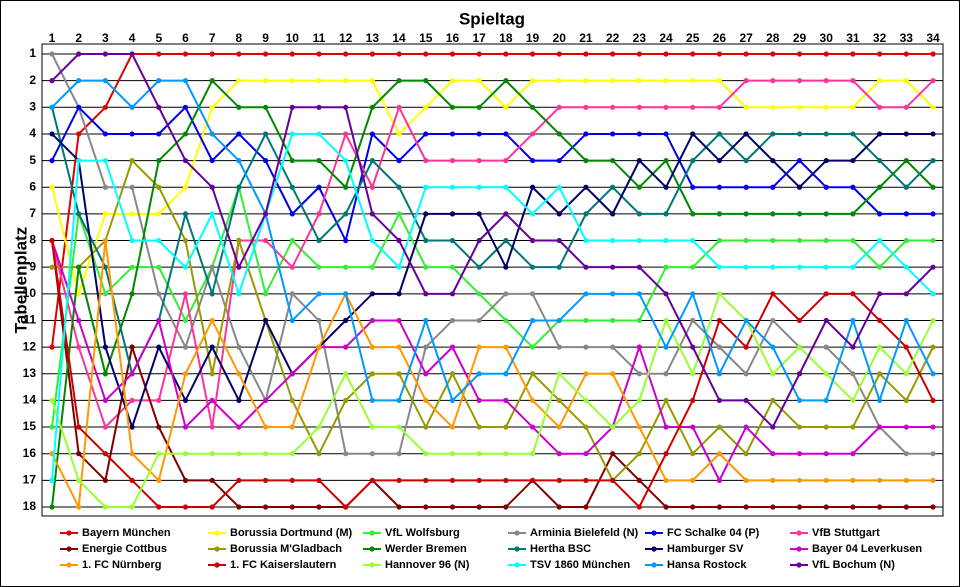 The width and height of the screenshot is (960, 587). What do you see at coordinates (846, 533) in the screenshot?
I see `legend-label: VfB Stuttgart` at bounding box center [846, 533].